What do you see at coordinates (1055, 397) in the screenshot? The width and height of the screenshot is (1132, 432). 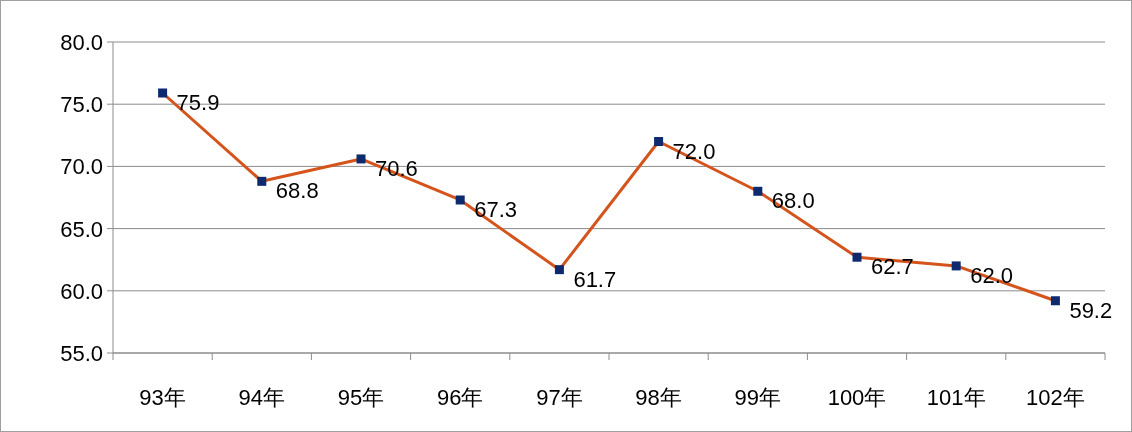 I see `x-tick-label: 102年` at bounding box center [1055, 397].